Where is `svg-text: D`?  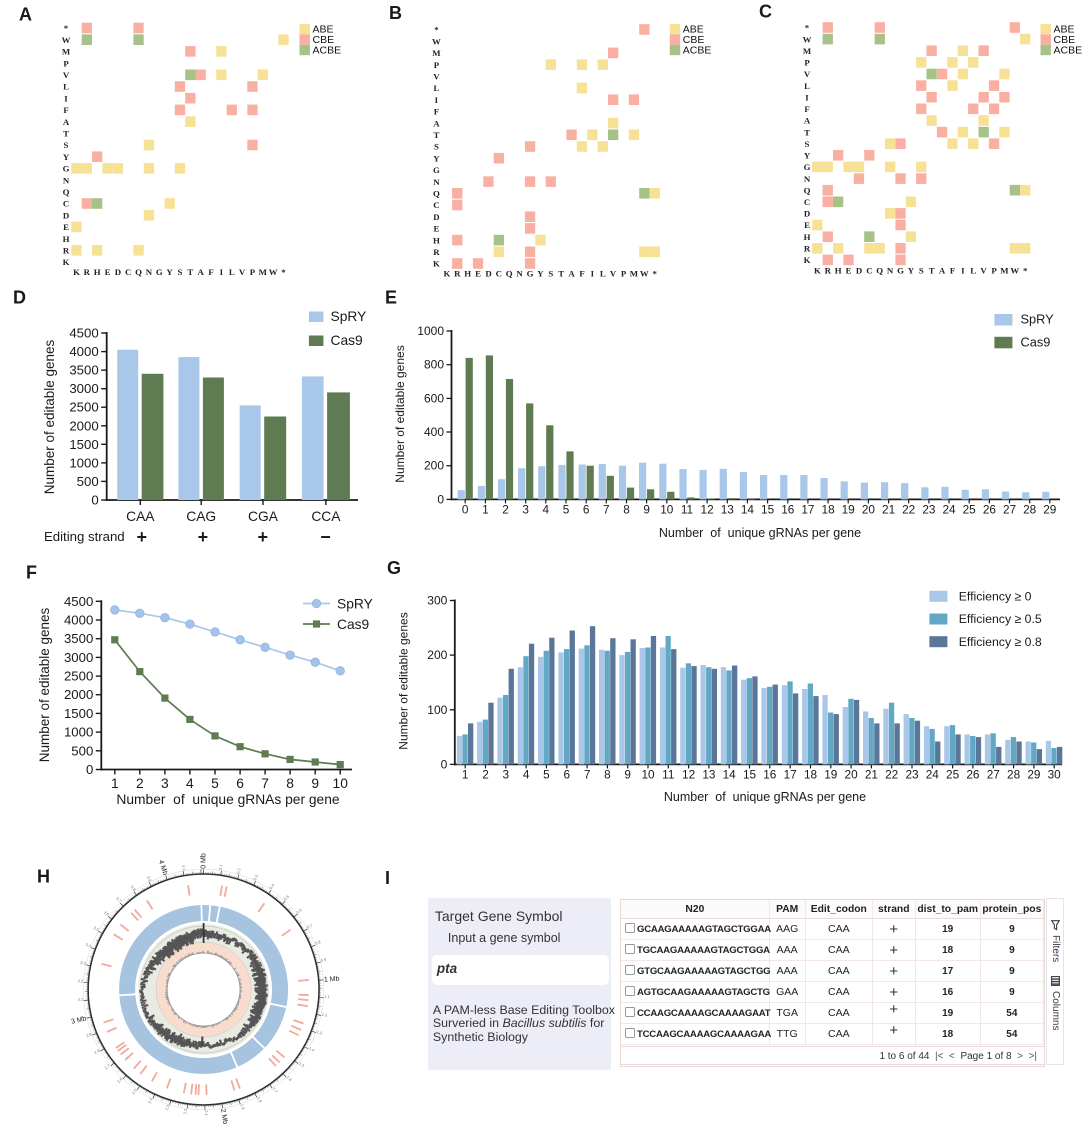
svg-text: D is located at coordinates (118, 272).